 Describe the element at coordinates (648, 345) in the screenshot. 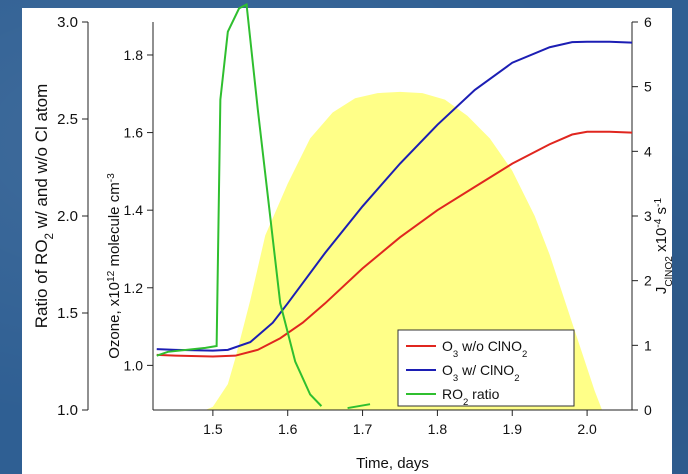

I see `jclno2-tick-label: 1` at that location.